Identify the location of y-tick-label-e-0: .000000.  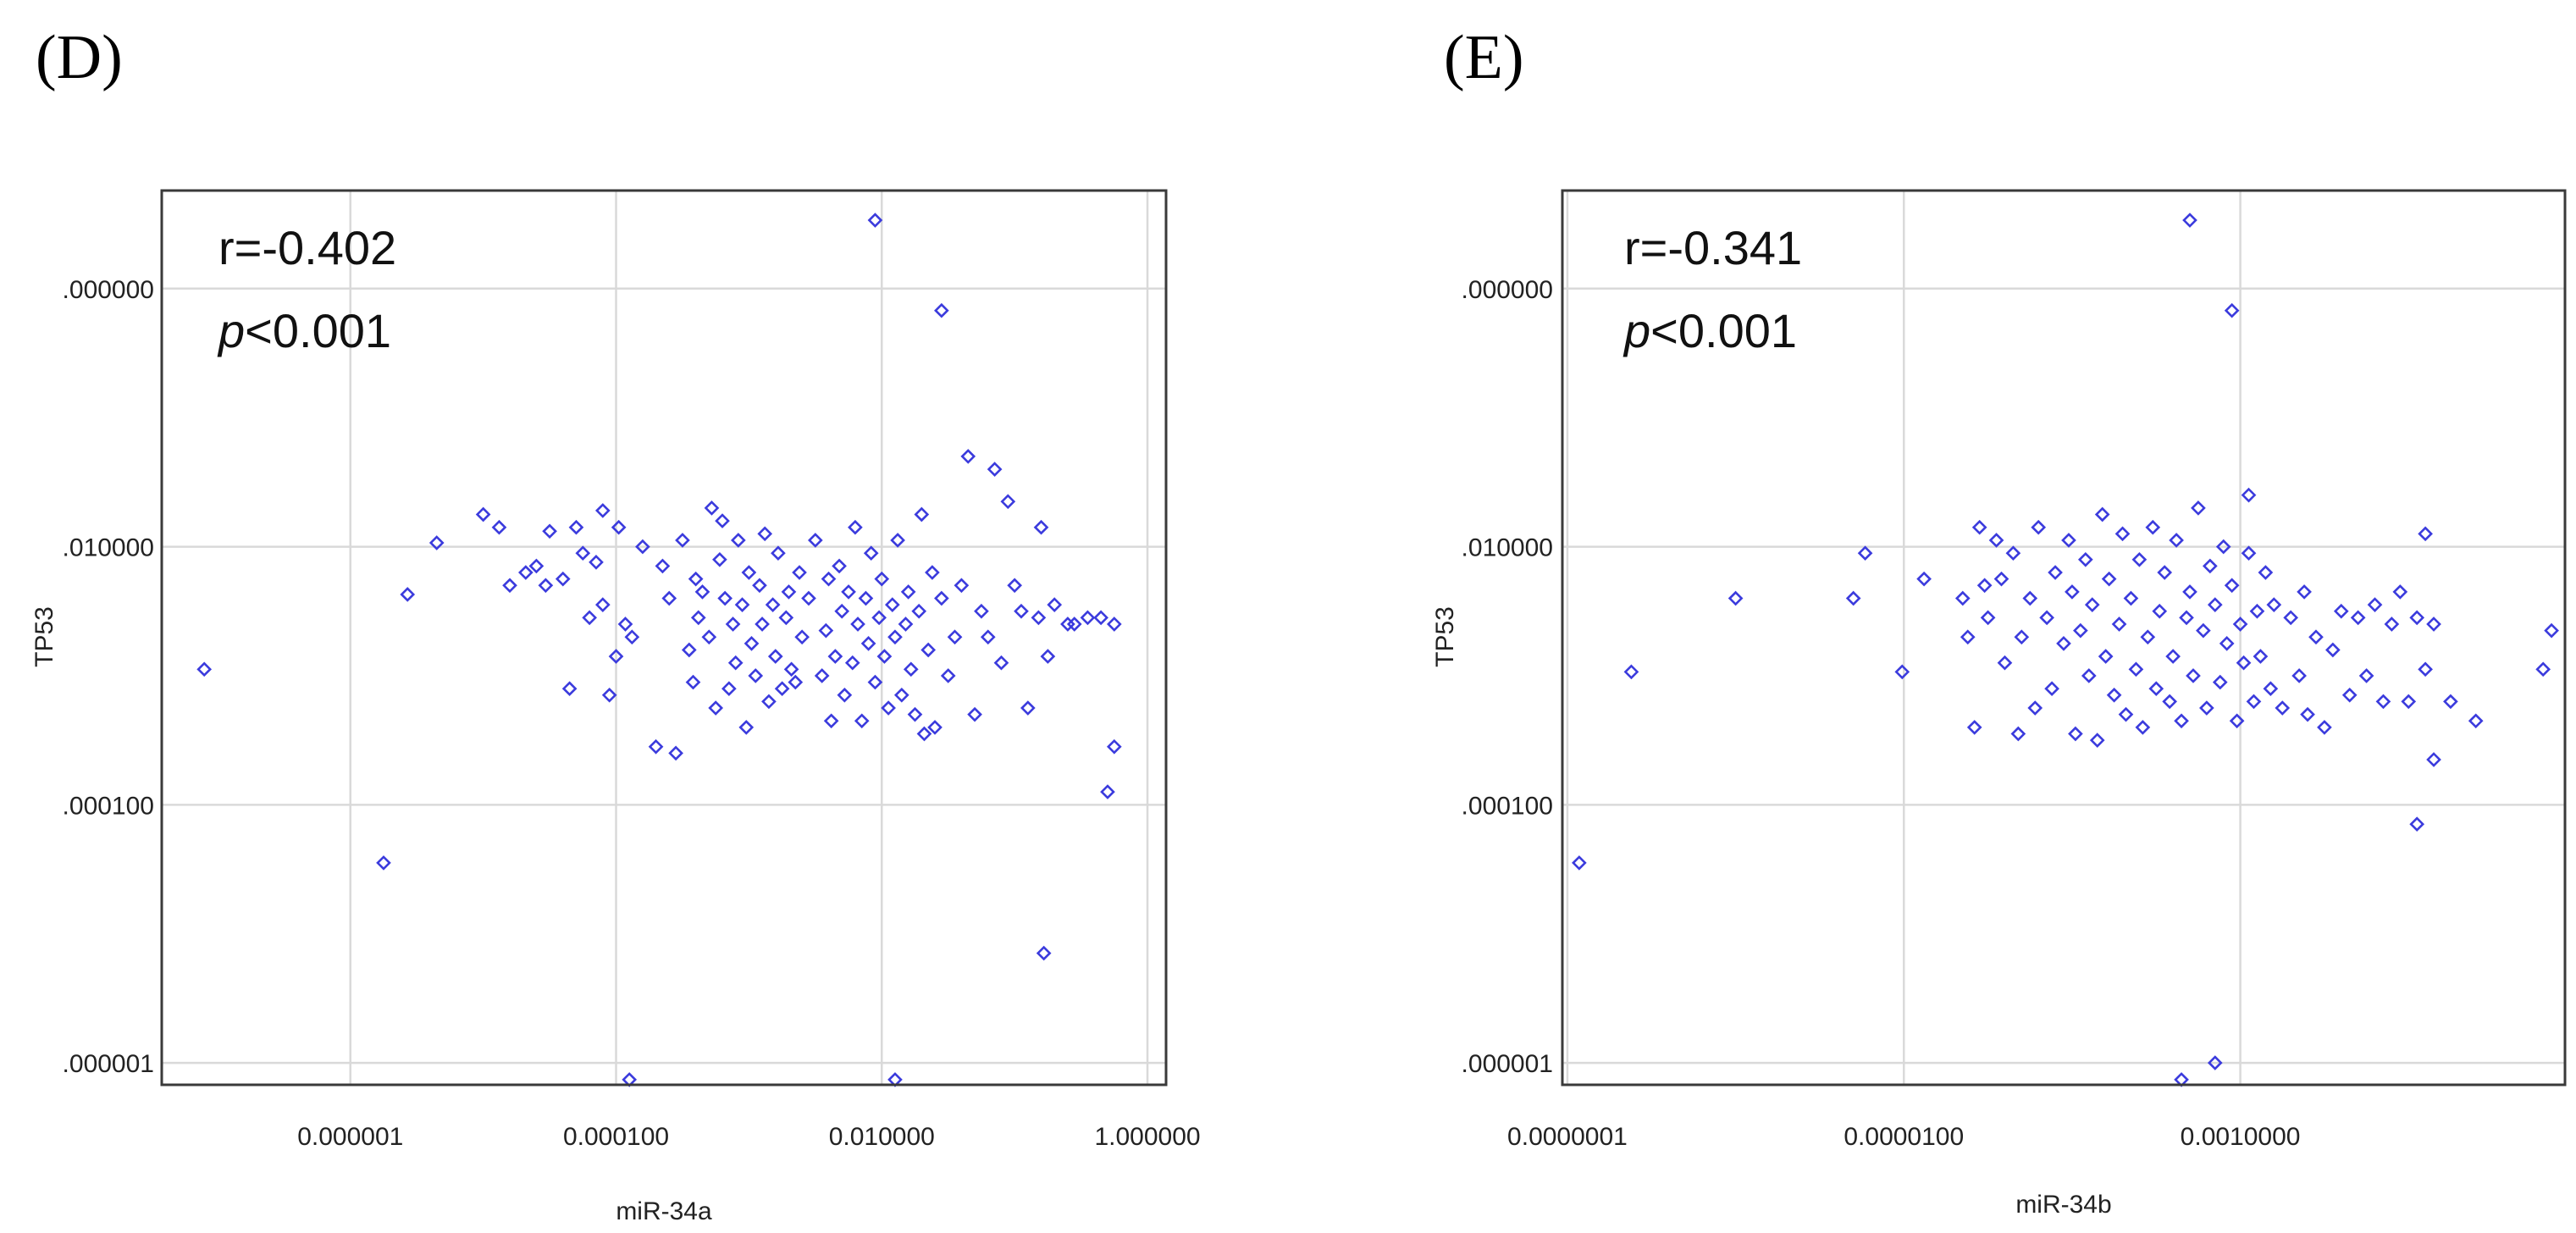
(1507, 290).